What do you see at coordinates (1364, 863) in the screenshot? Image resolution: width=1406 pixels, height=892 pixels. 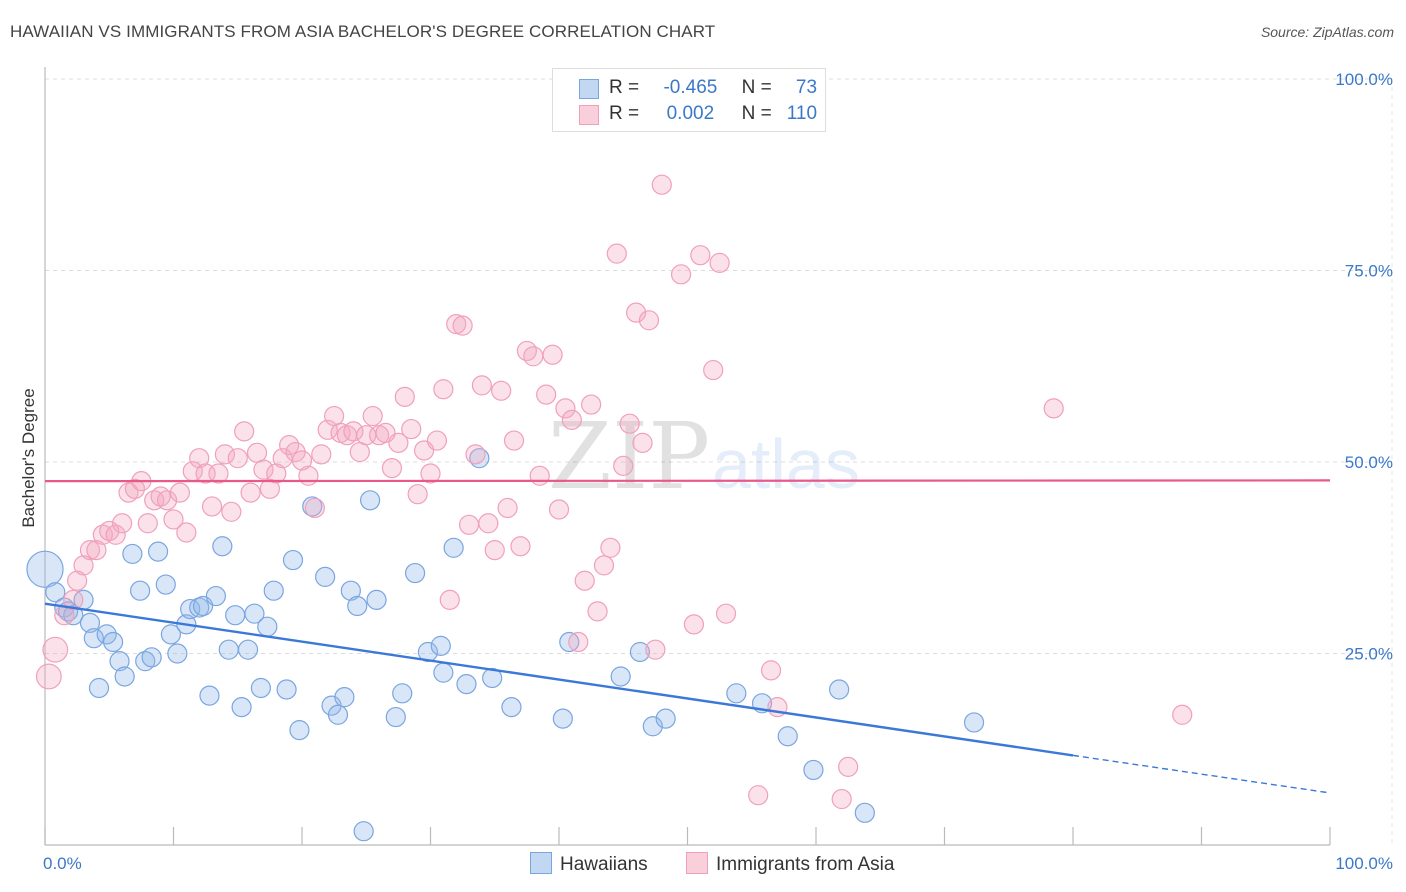 I see `x-tick-label: 100.0%` at bounding box center [1364, 863].